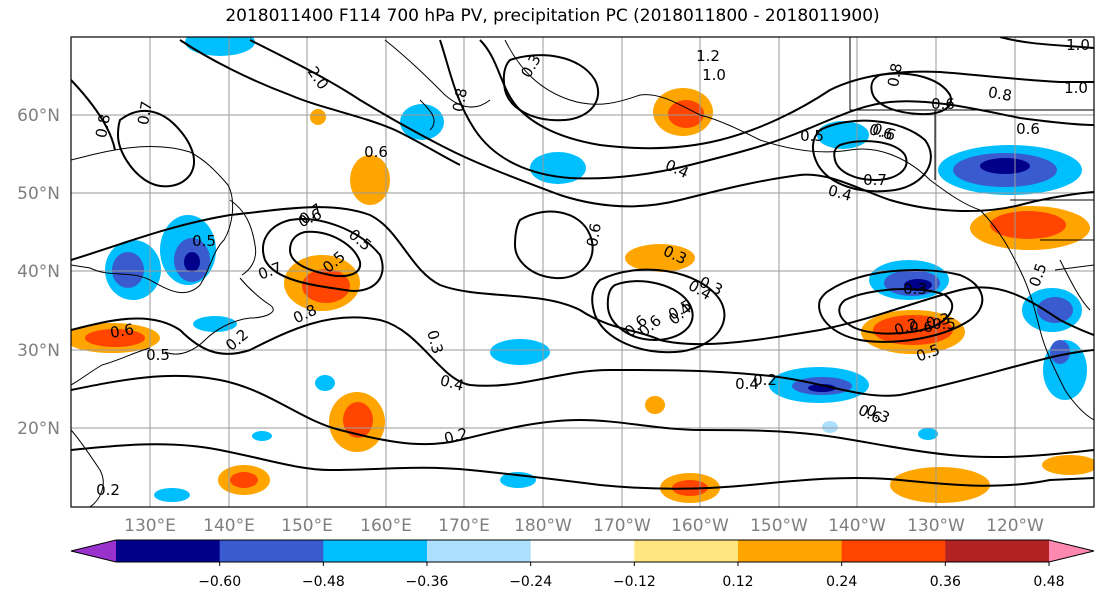 This screenshot has height=601, width=1105. Describe the element at coordinates (38, 194) in the screenshot. I see `lat-label-50n: 50°N` at that location.